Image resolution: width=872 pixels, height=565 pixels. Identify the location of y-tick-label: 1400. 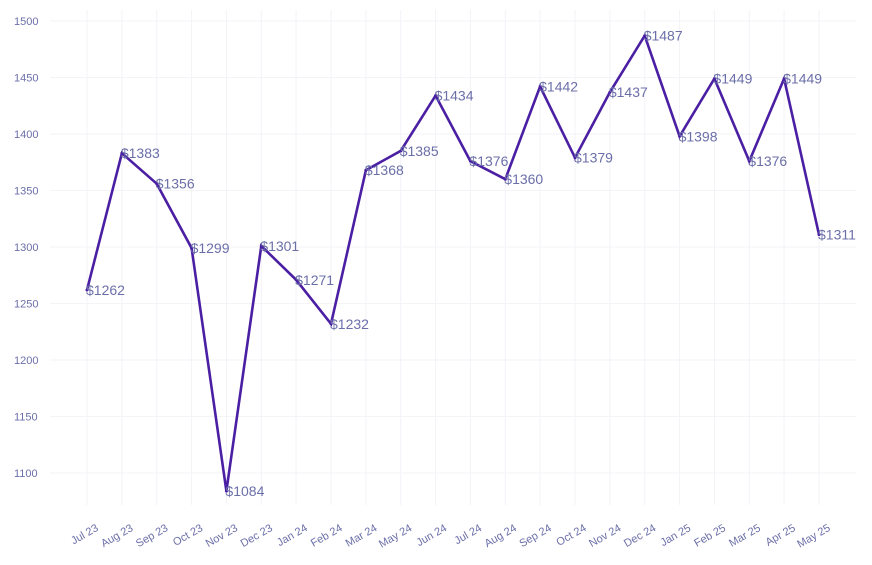
(26, 135).